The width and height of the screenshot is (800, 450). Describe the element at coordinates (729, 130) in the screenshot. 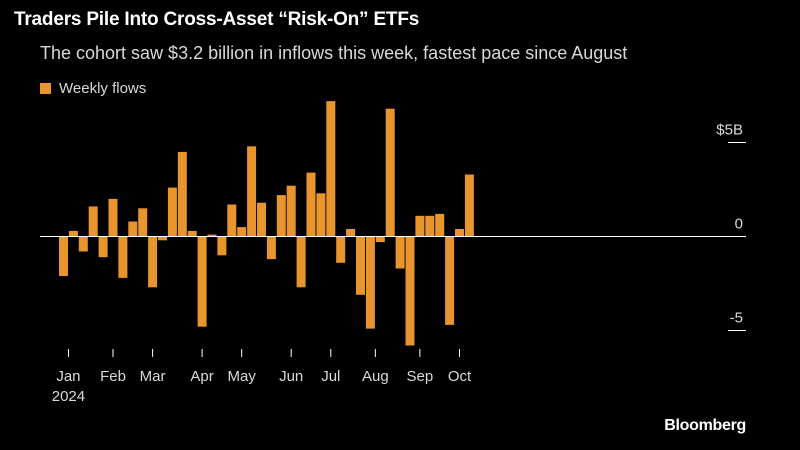

I see `y-tick-label: $5B` at that location.